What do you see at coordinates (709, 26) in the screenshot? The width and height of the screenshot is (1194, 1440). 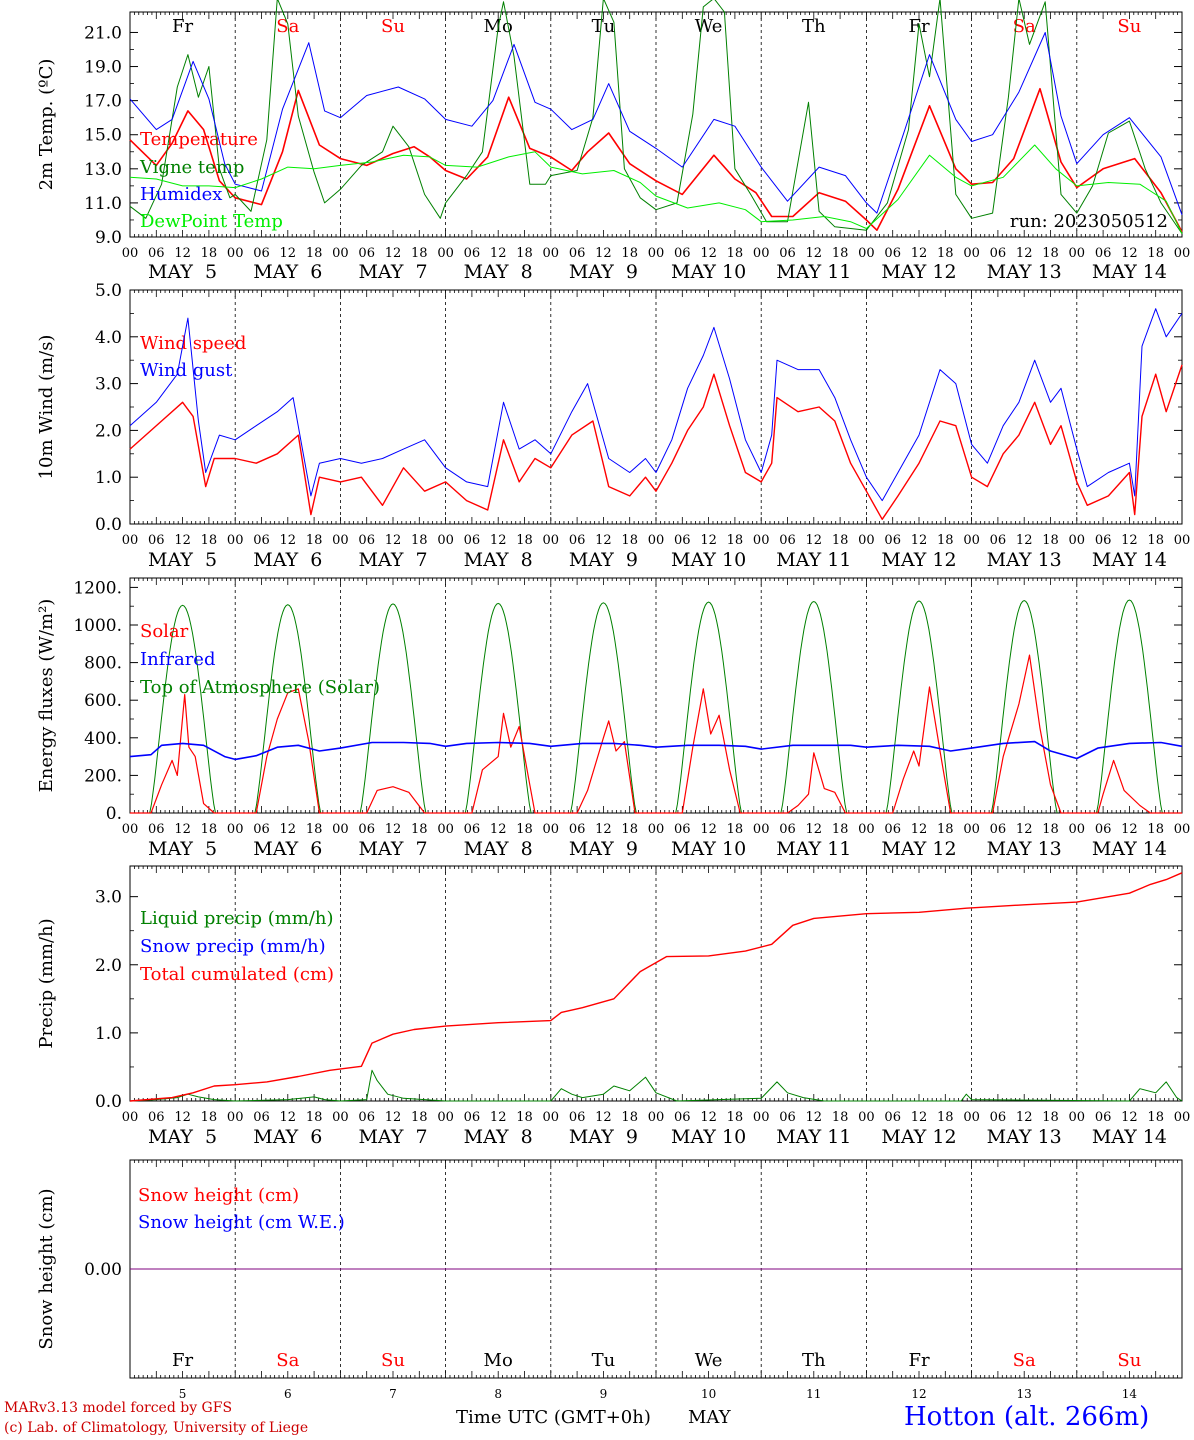 I see `weekday-label: We` at bounding box center [709, 26].